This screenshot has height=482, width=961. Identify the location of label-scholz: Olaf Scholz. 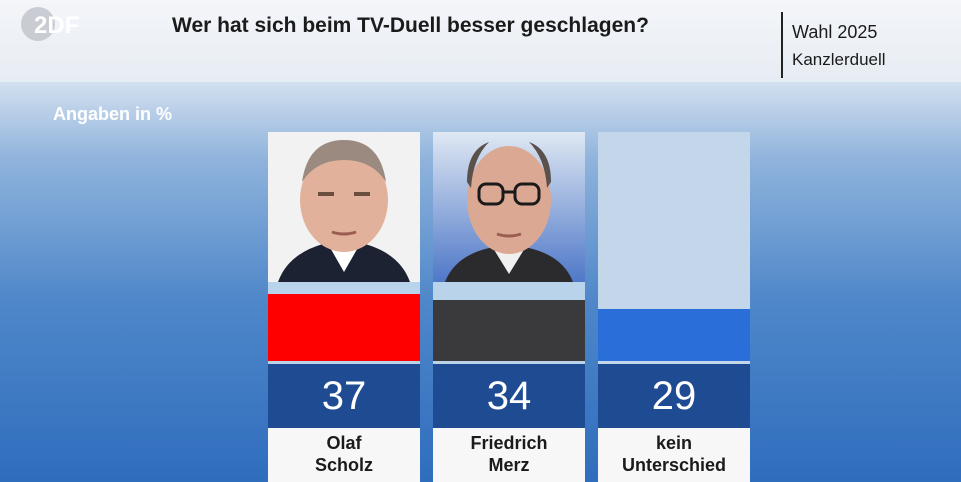
(344, 455).